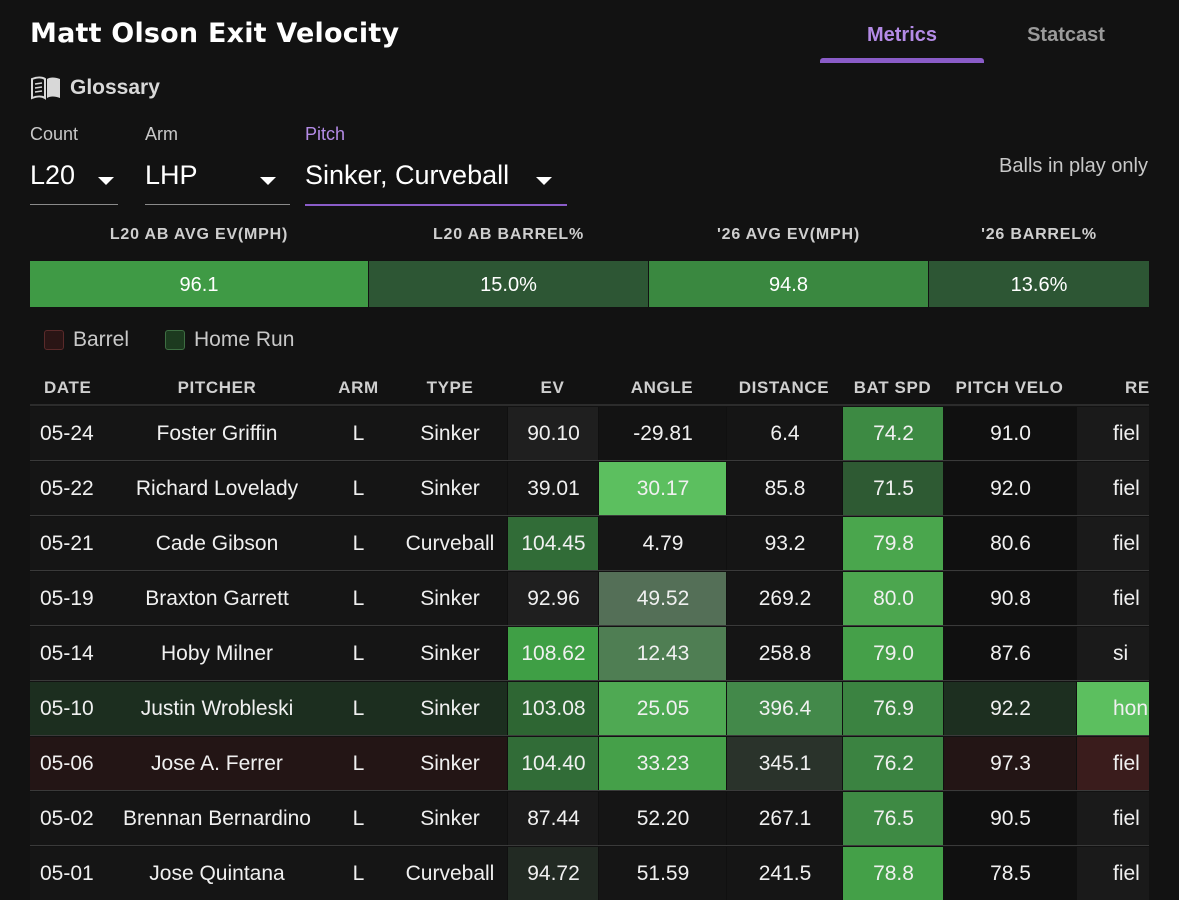 This screenshot has height=900, width=1179. I want to click on pitch-select: Sinker, Curveball, so click(436, 179).